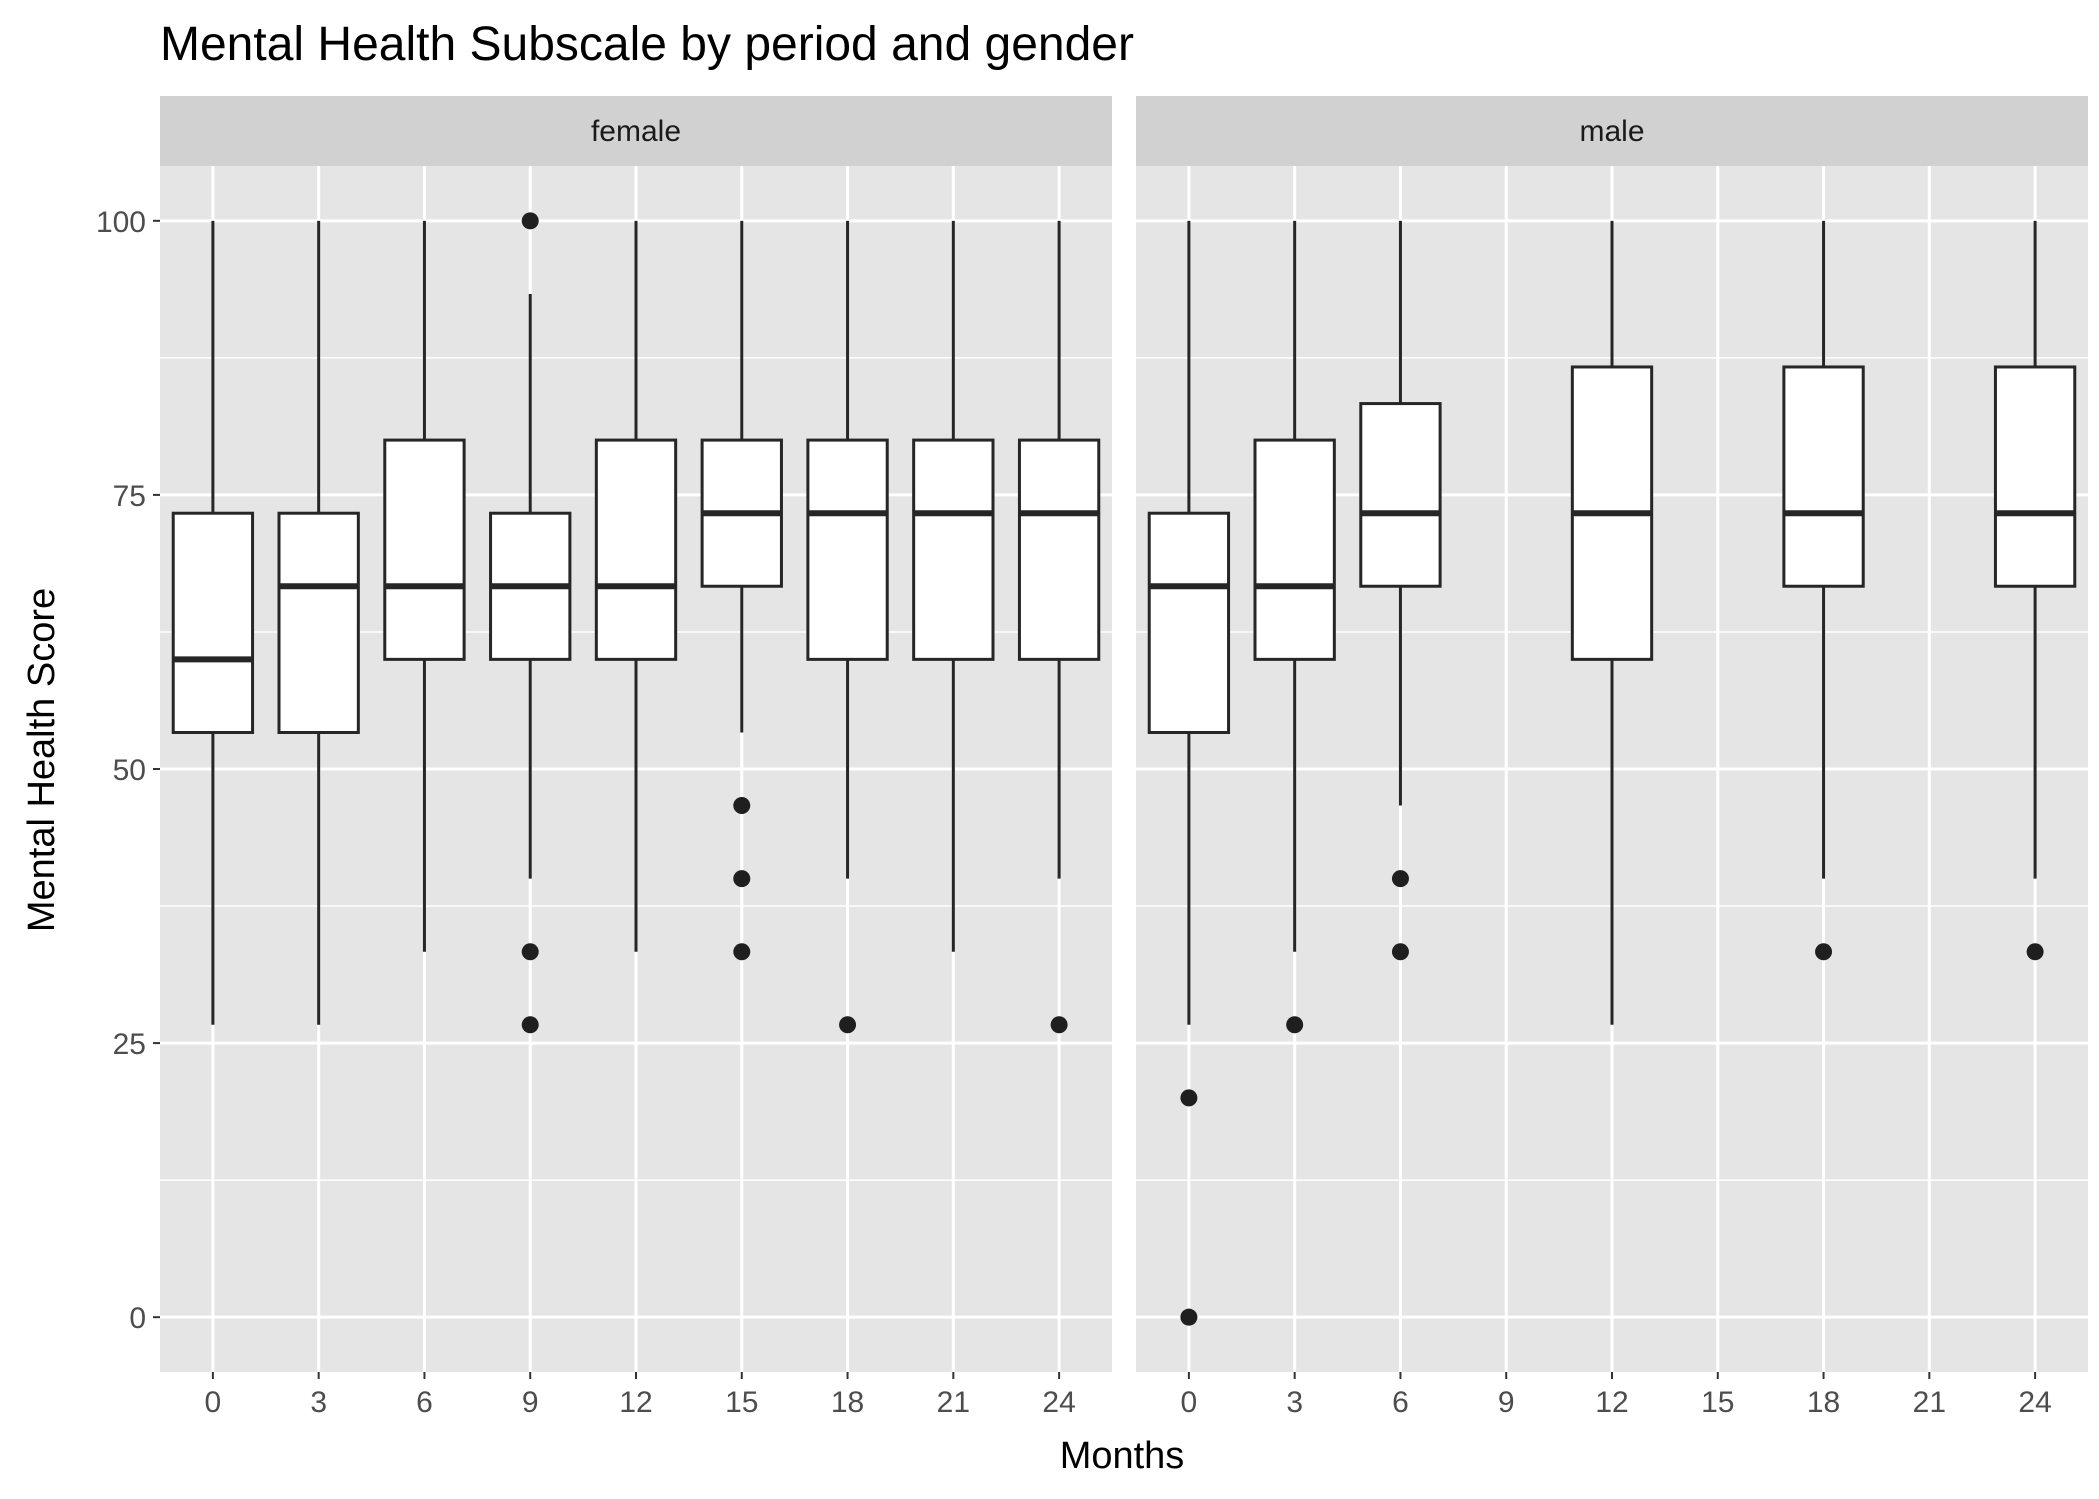 This screenshot has height=1499, width=2099. Describe the element at coordinates (42, 760) in the screenshot. I see `y-axis-title: Mental Health Score` at that location.